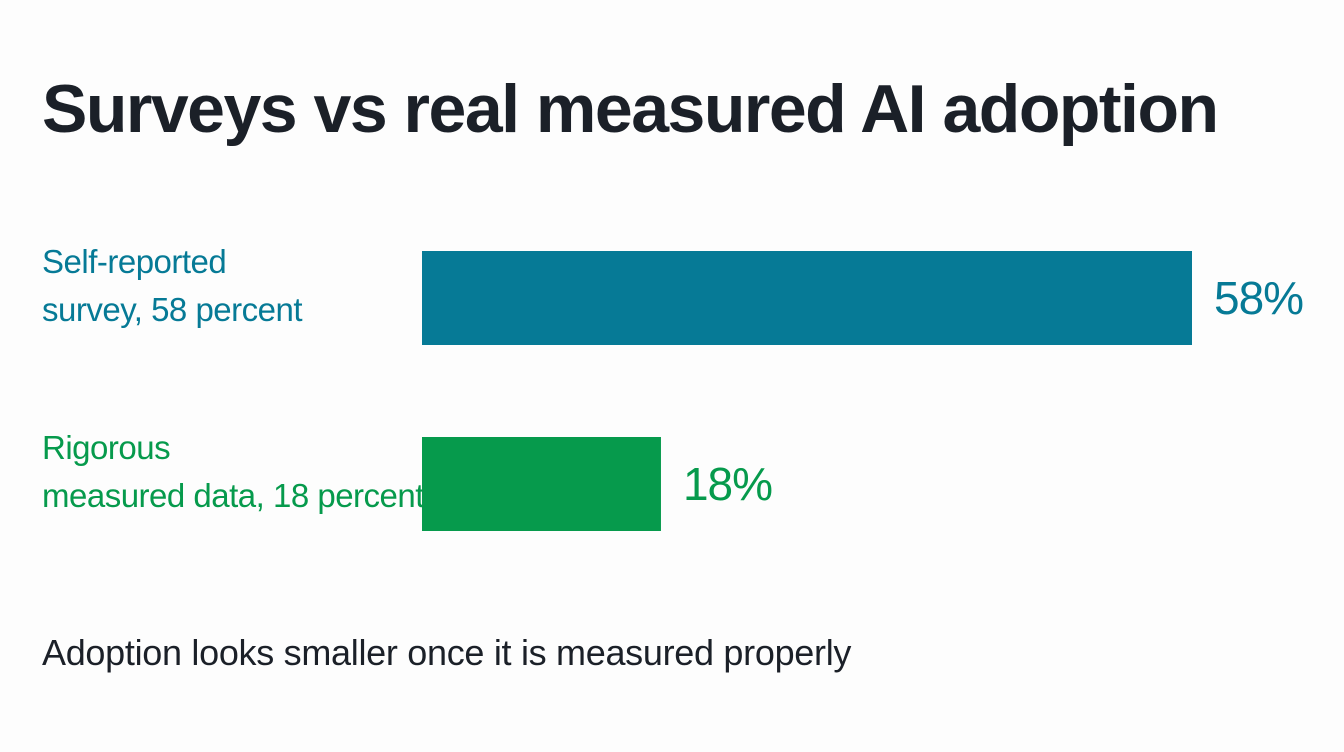  What do you see at coordinates (1258, 298) in the screenshot?
I see `value-label-1: 58%` at bounding box center [1258, 298].